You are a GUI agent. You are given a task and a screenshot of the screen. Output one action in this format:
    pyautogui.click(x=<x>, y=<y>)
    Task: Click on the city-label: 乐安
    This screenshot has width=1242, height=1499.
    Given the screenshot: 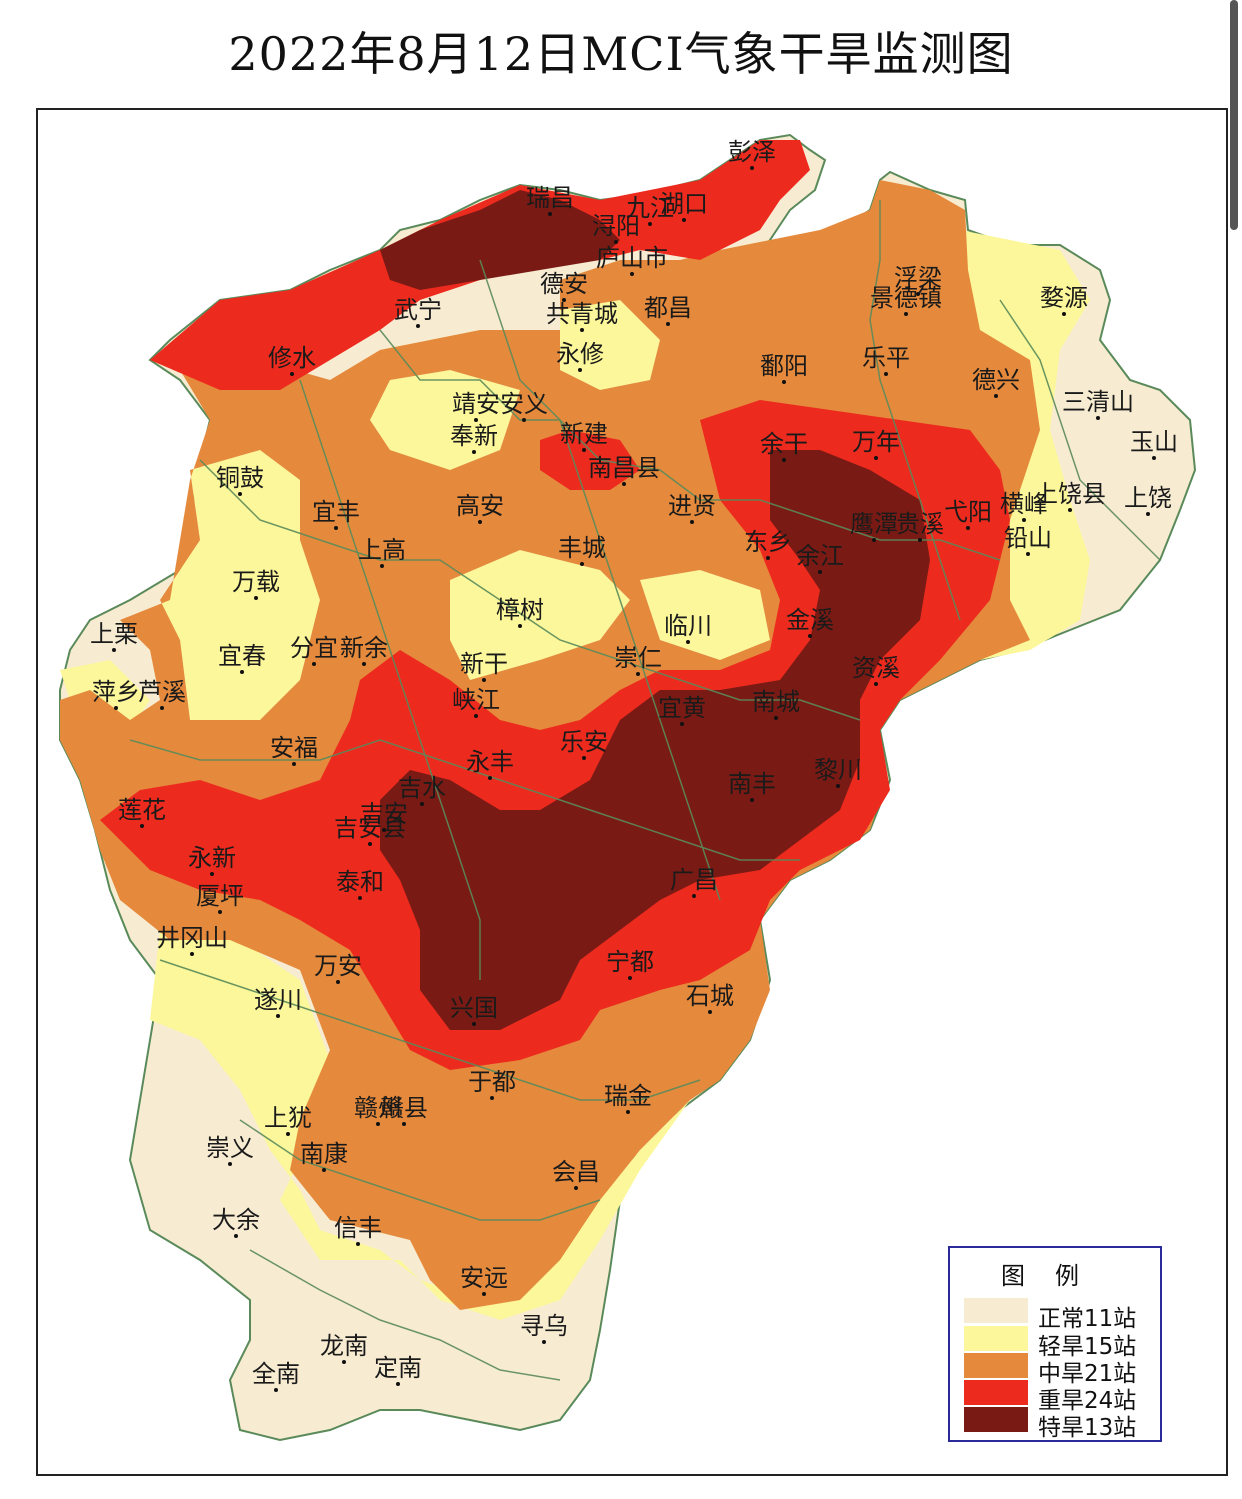 What is the action you would take?
    pyautogui.click(x=584, y=745)
    